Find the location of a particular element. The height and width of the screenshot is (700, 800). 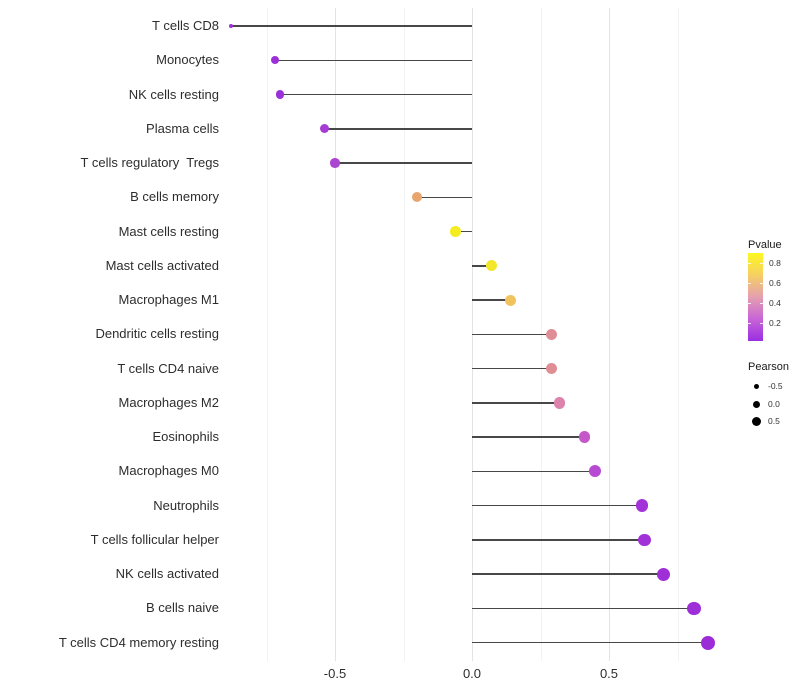

pearson-size-label: 0.5 is located at coordinates (774, 421).